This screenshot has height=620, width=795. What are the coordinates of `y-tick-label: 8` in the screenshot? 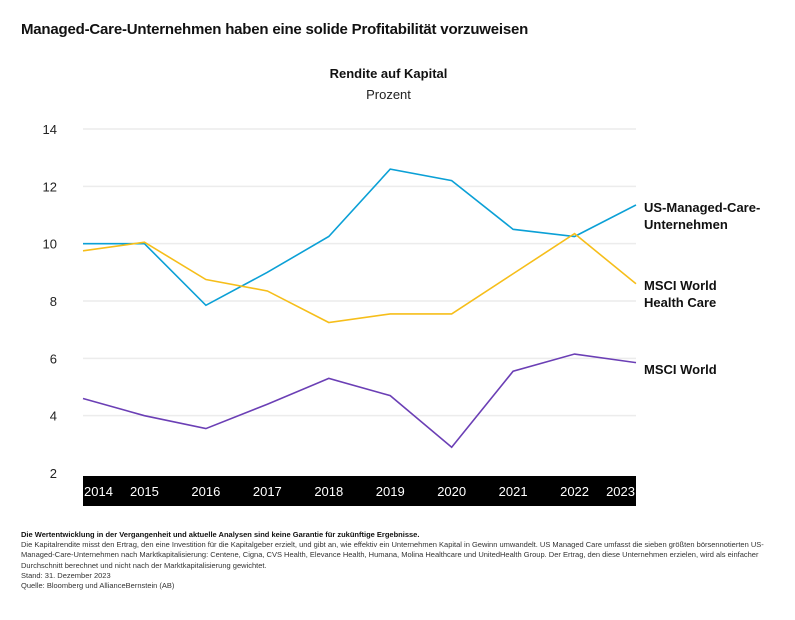 It's located at (53, 301).